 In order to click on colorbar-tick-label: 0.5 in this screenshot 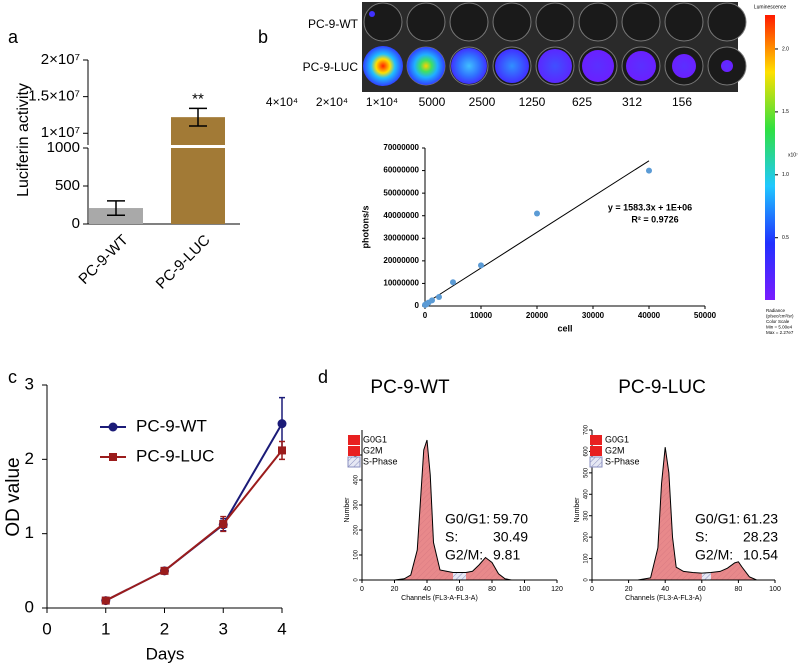, I will do `click(785, 238)`.